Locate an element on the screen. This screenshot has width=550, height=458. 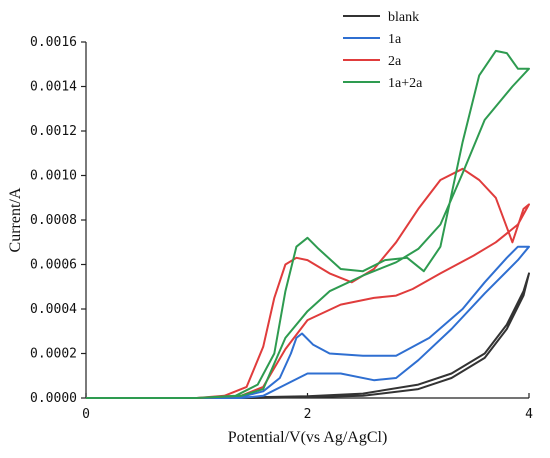
y-tick-label: 0.0006 is located at coordinates (53, 265).